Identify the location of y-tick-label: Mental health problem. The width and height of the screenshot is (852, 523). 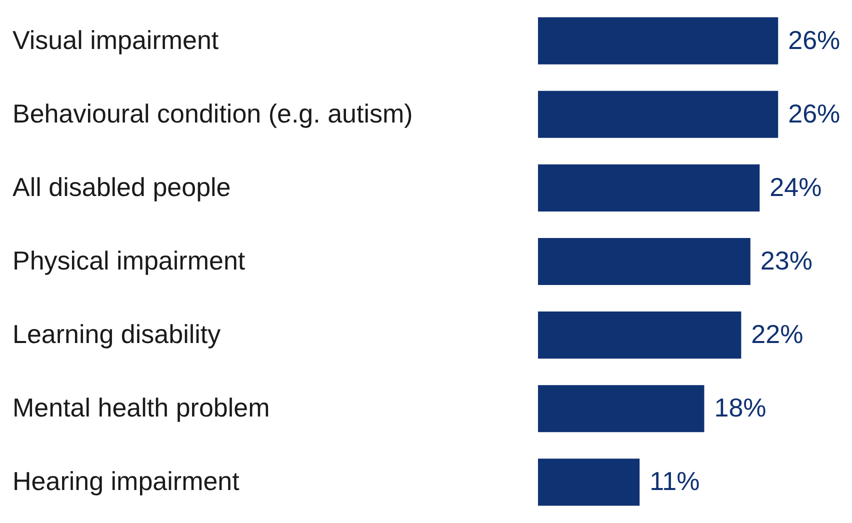
(141, 407).